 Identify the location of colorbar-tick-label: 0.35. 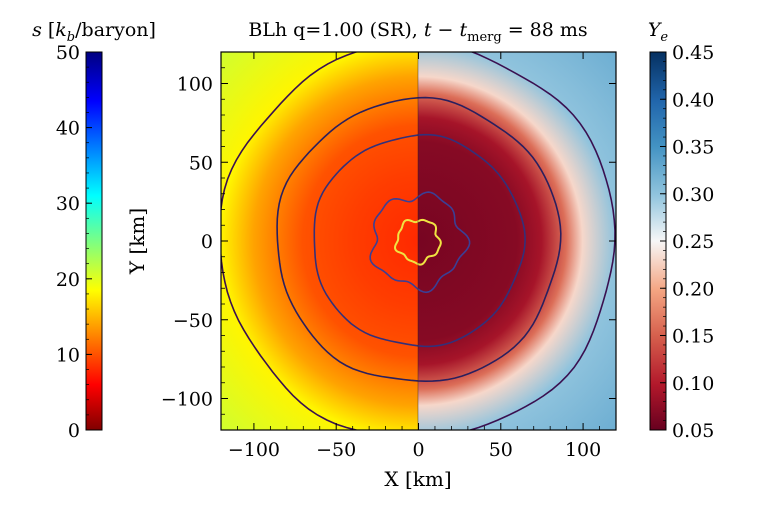
(693, 148).